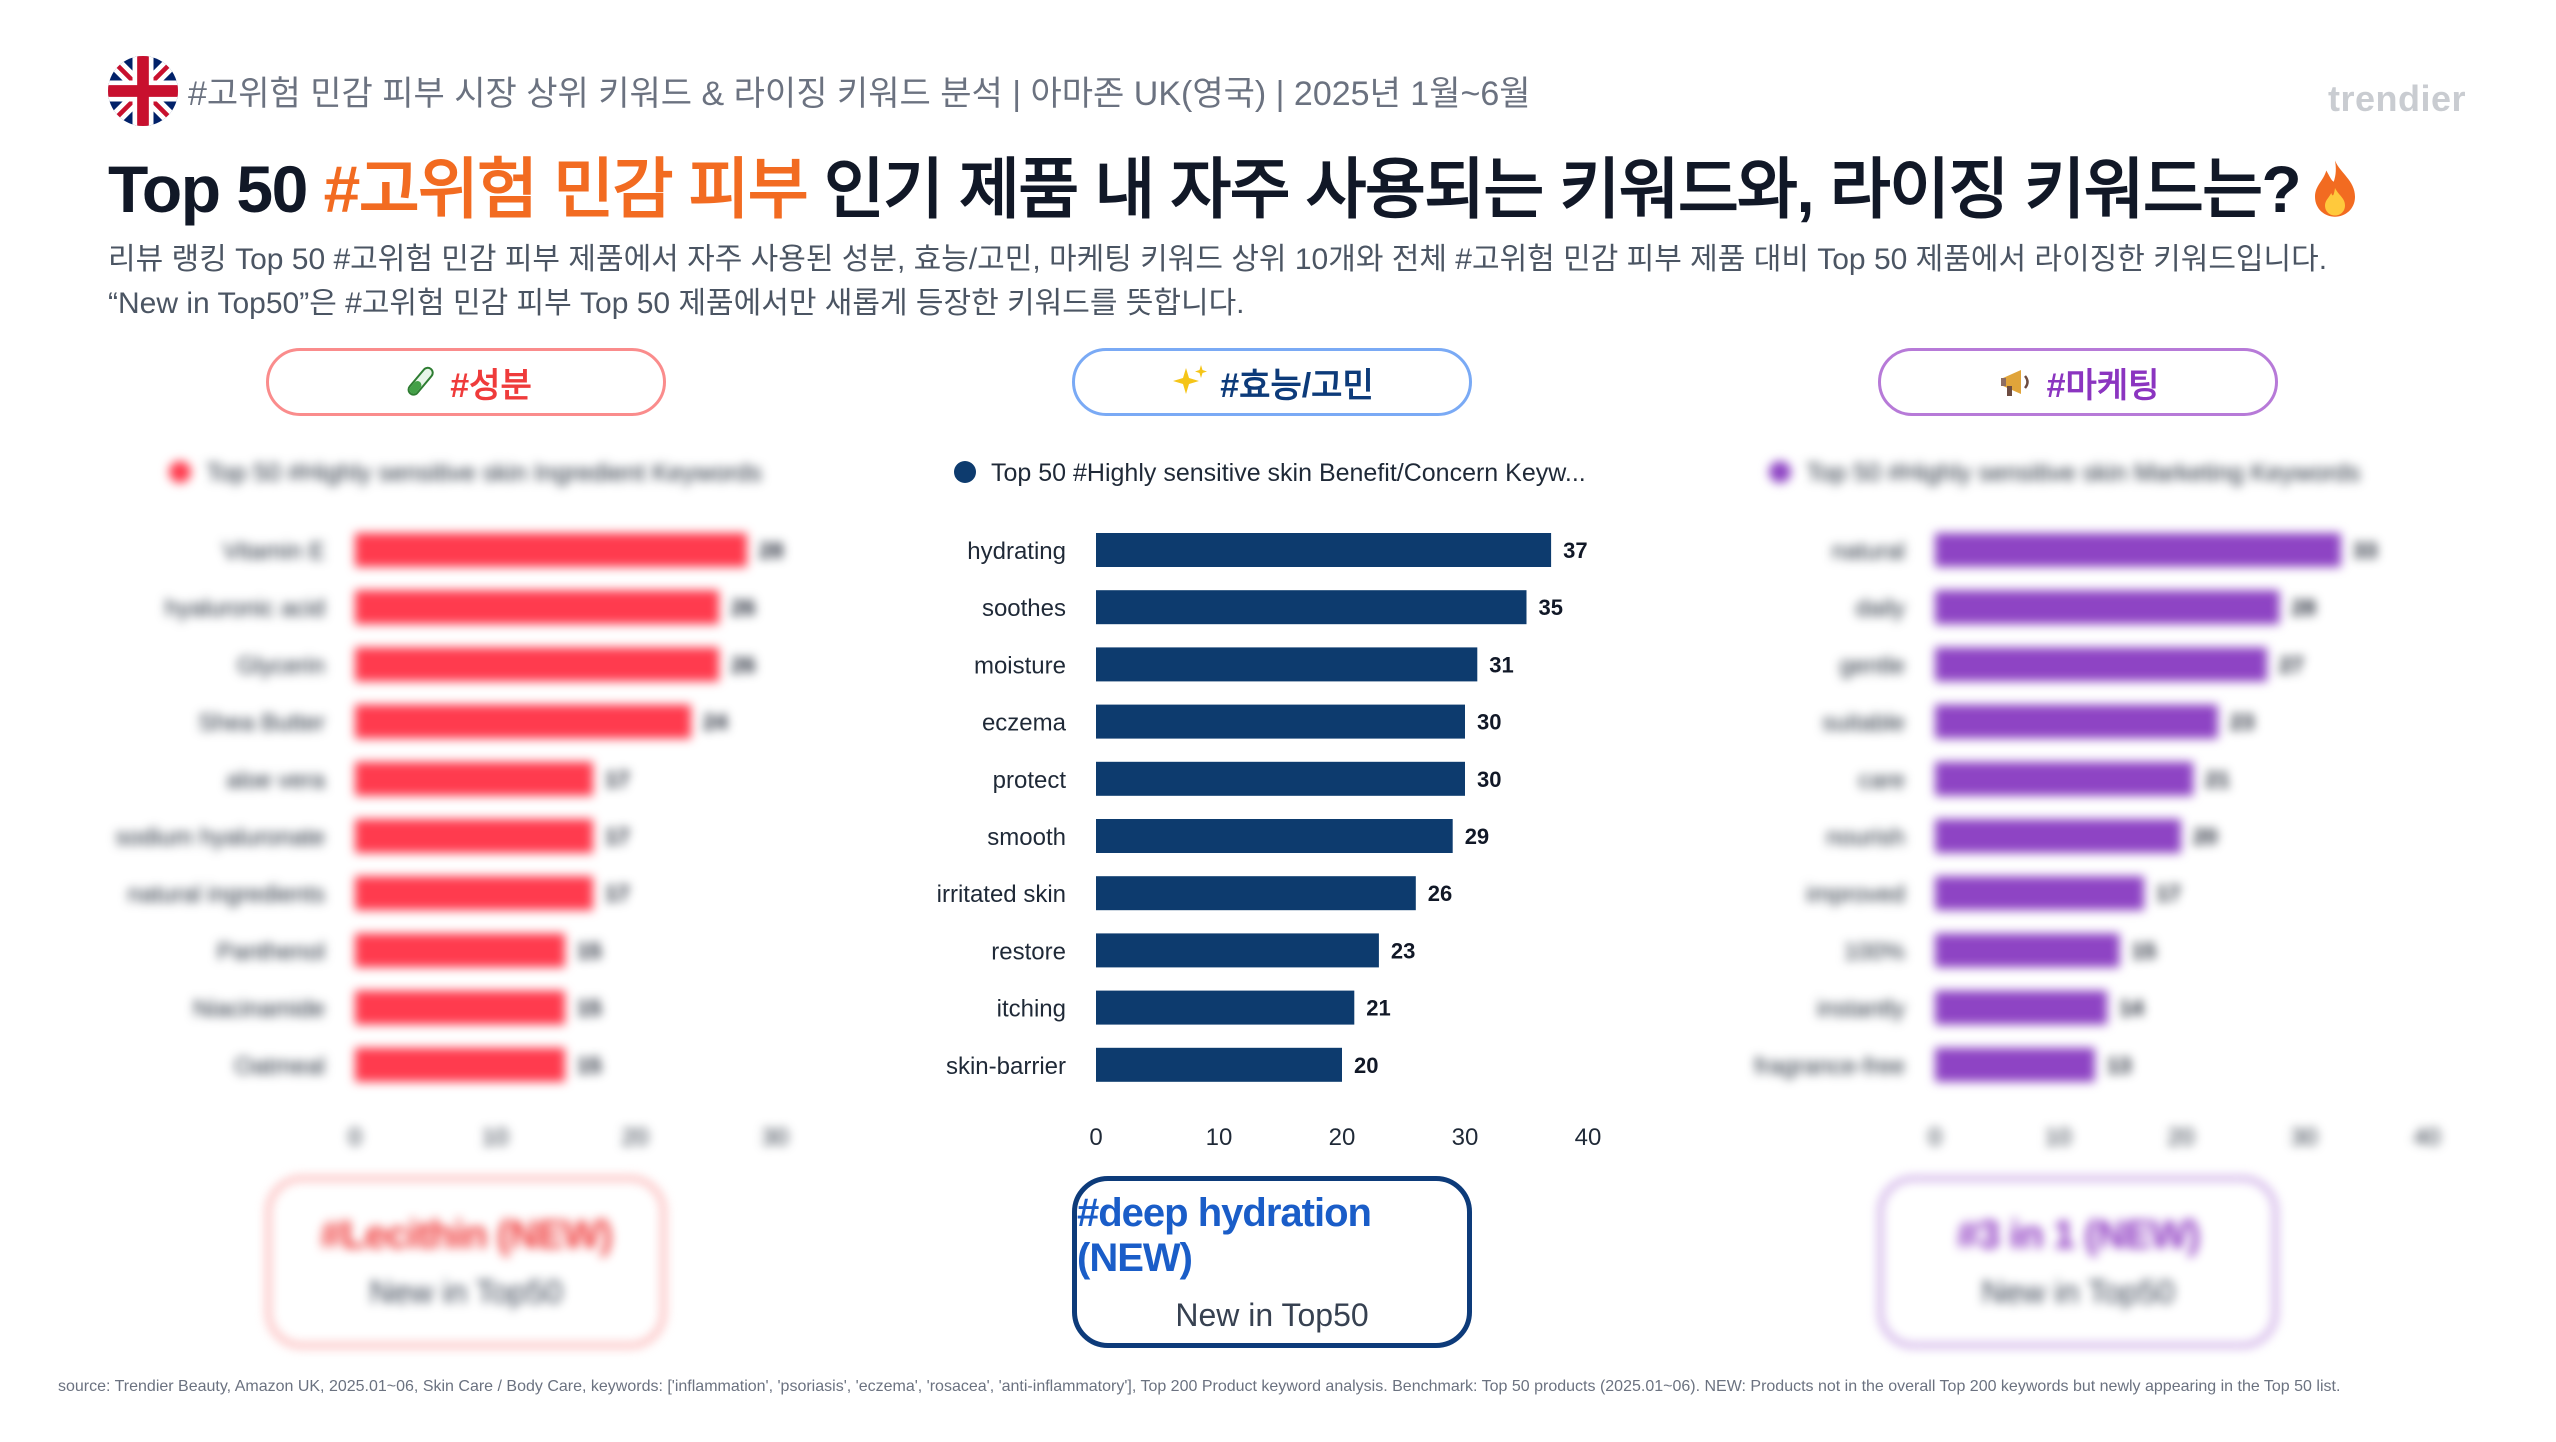 The width and height of the screenshot is (2556, 1442). Describe the element at coordinates (1031, 1009) in the screenshot. I see `category-label: itching` at that location.